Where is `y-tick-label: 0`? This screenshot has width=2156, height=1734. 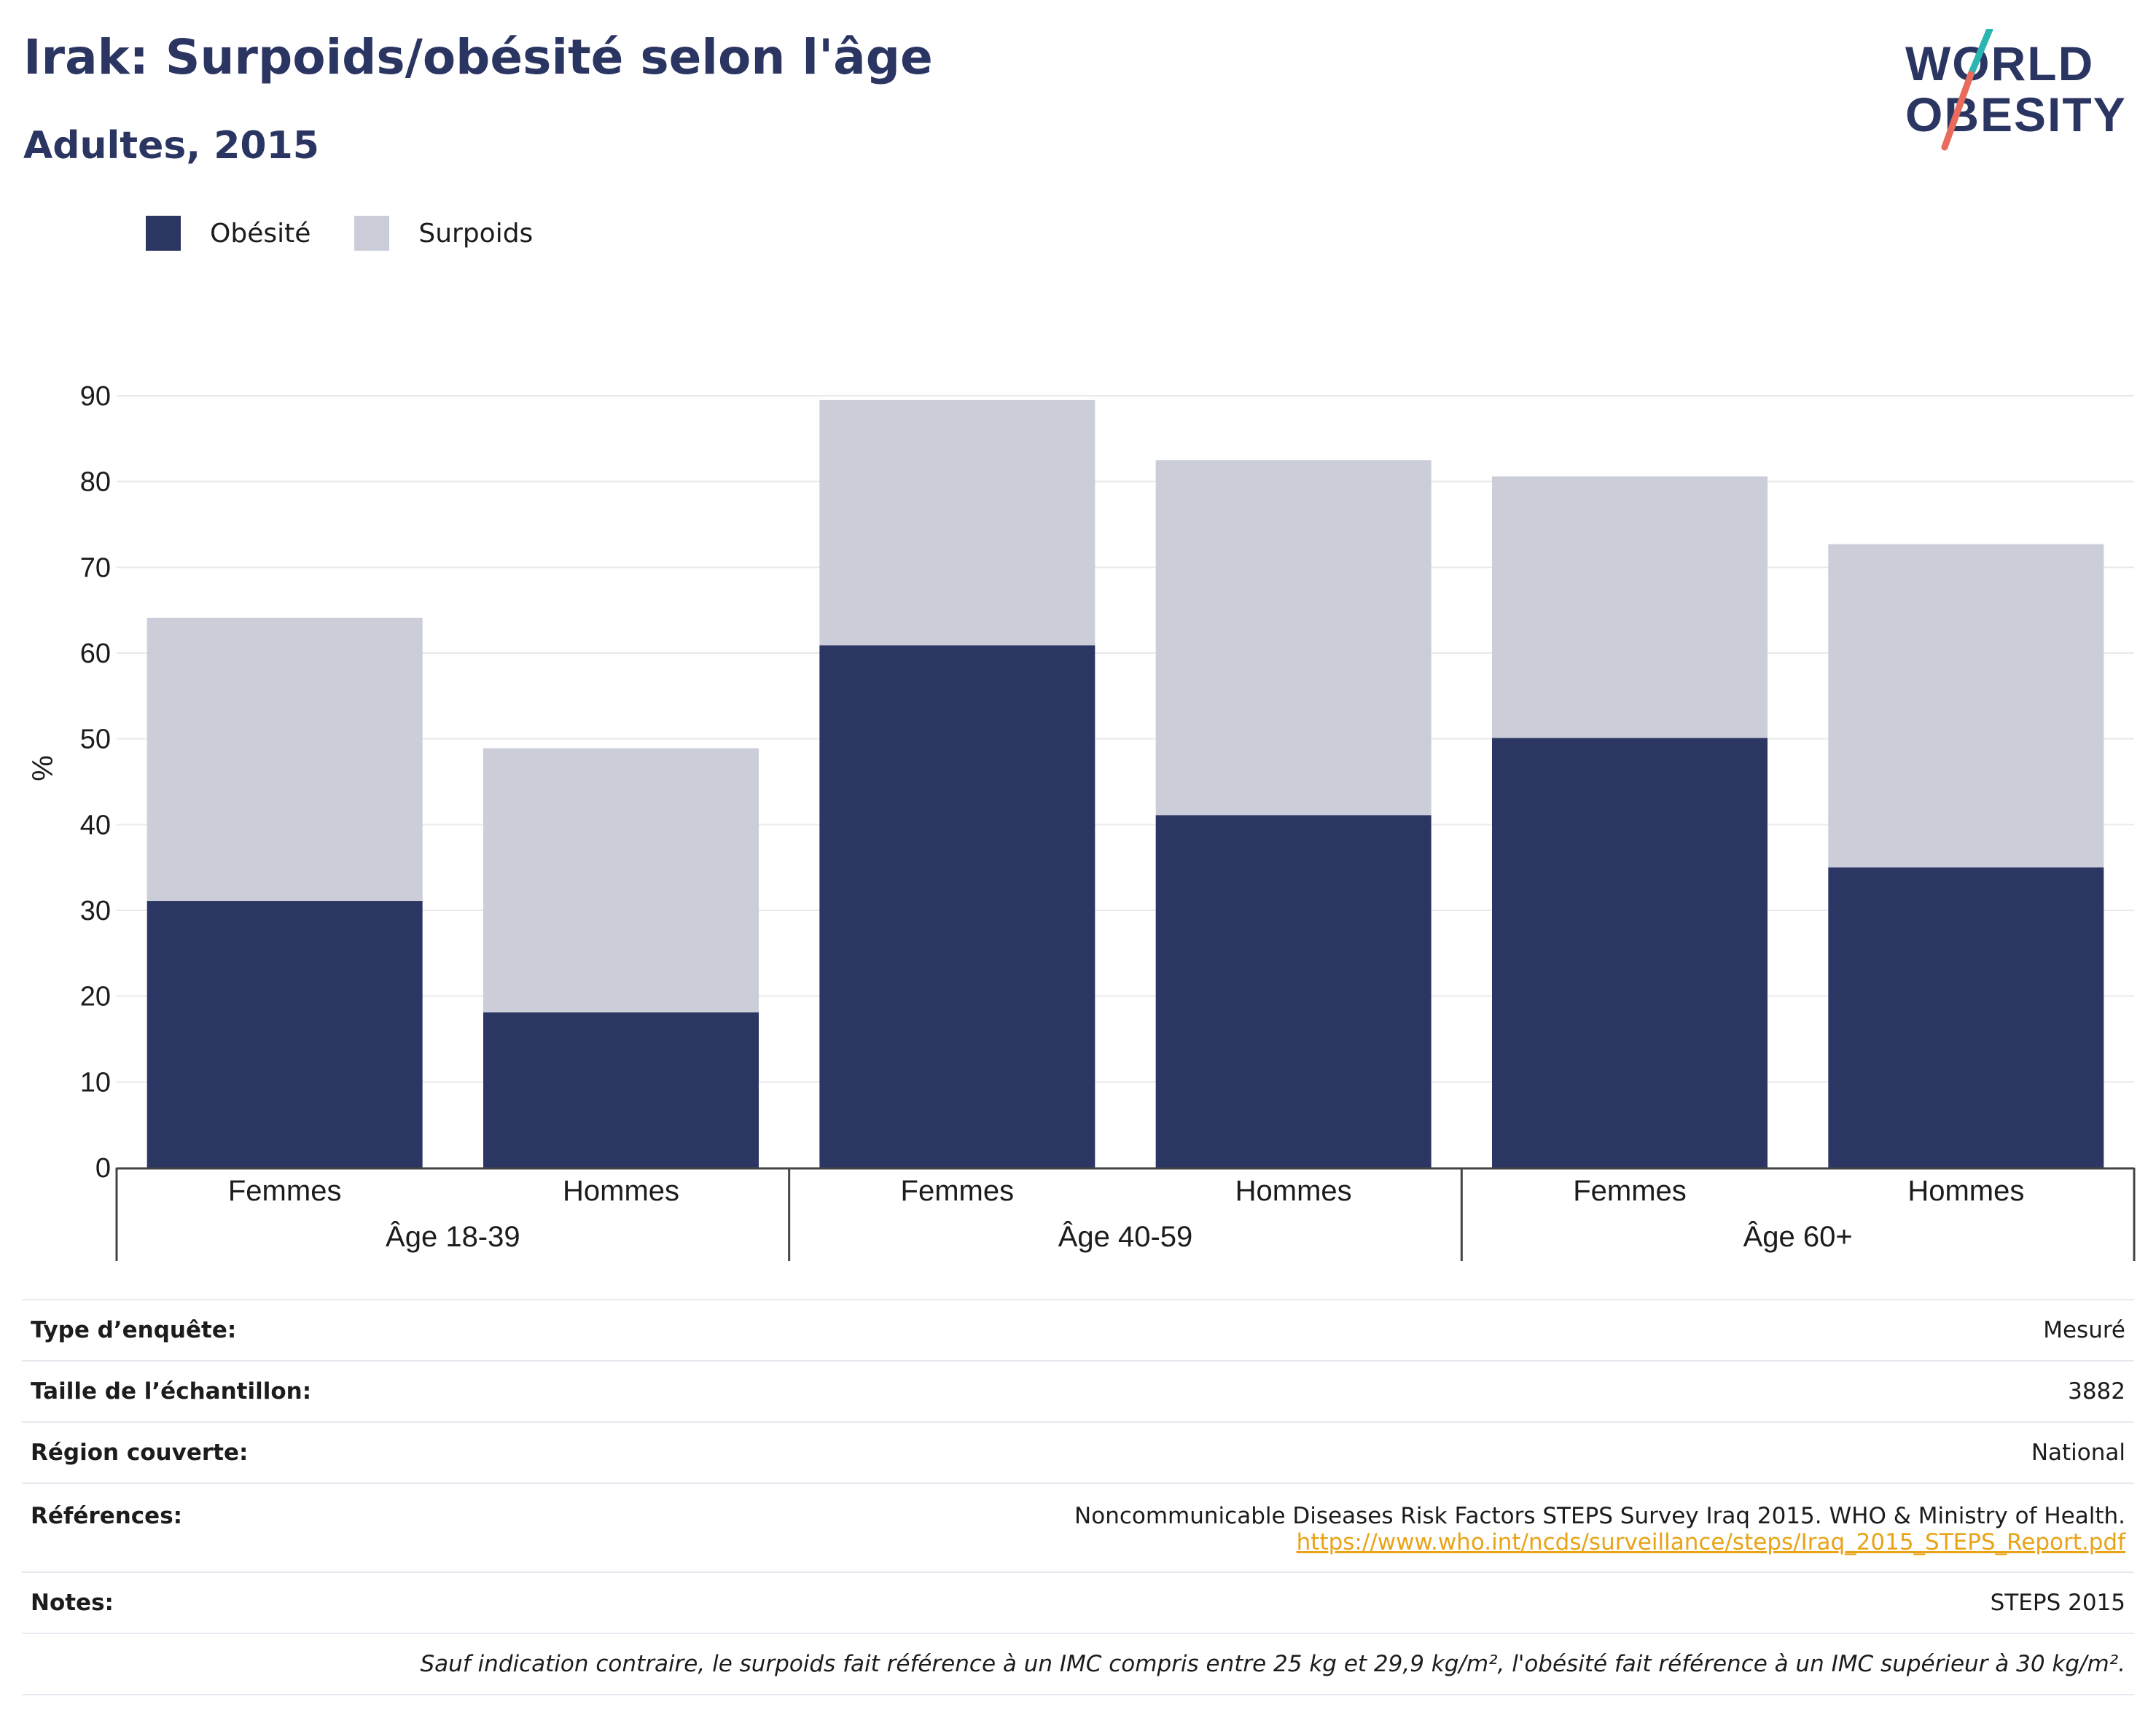 y-tick-label: 0 is located at coordinates (103, 1168).